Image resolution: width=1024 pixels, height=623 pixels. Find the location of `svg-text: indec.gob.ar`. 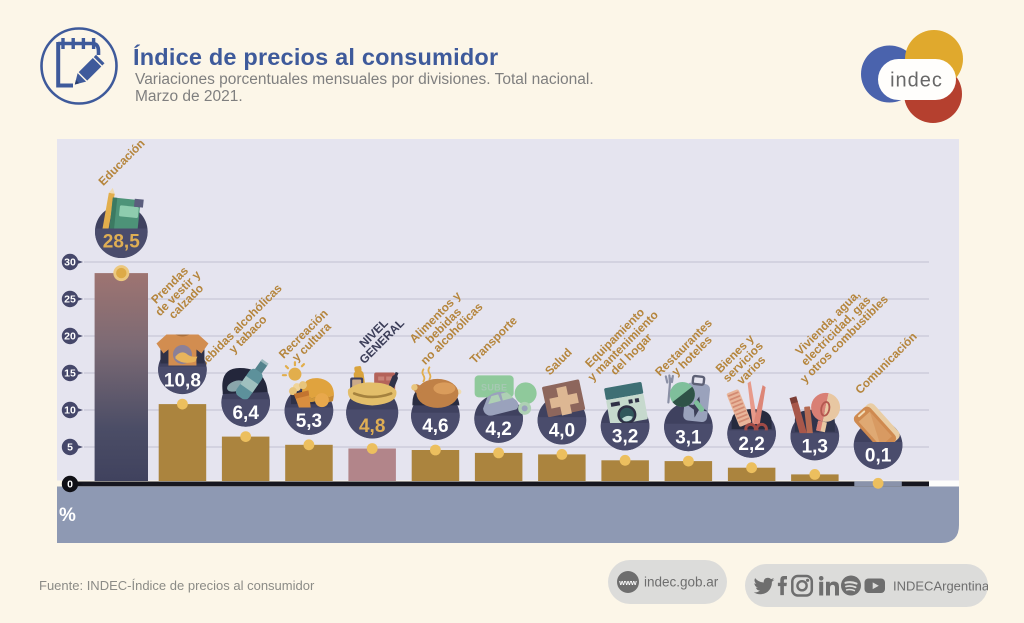

svg-text: indec.gob.ar is located at coordinates (681, 582).